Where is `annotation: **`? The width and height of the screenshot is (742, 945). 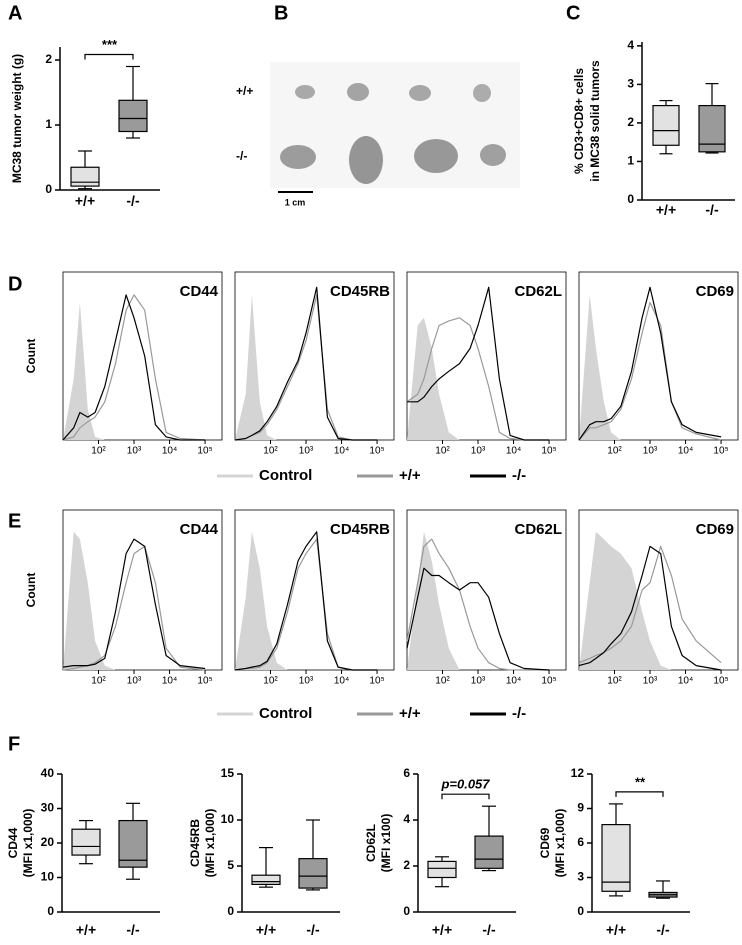
annotation: ** is located at coordinates (639, 781).